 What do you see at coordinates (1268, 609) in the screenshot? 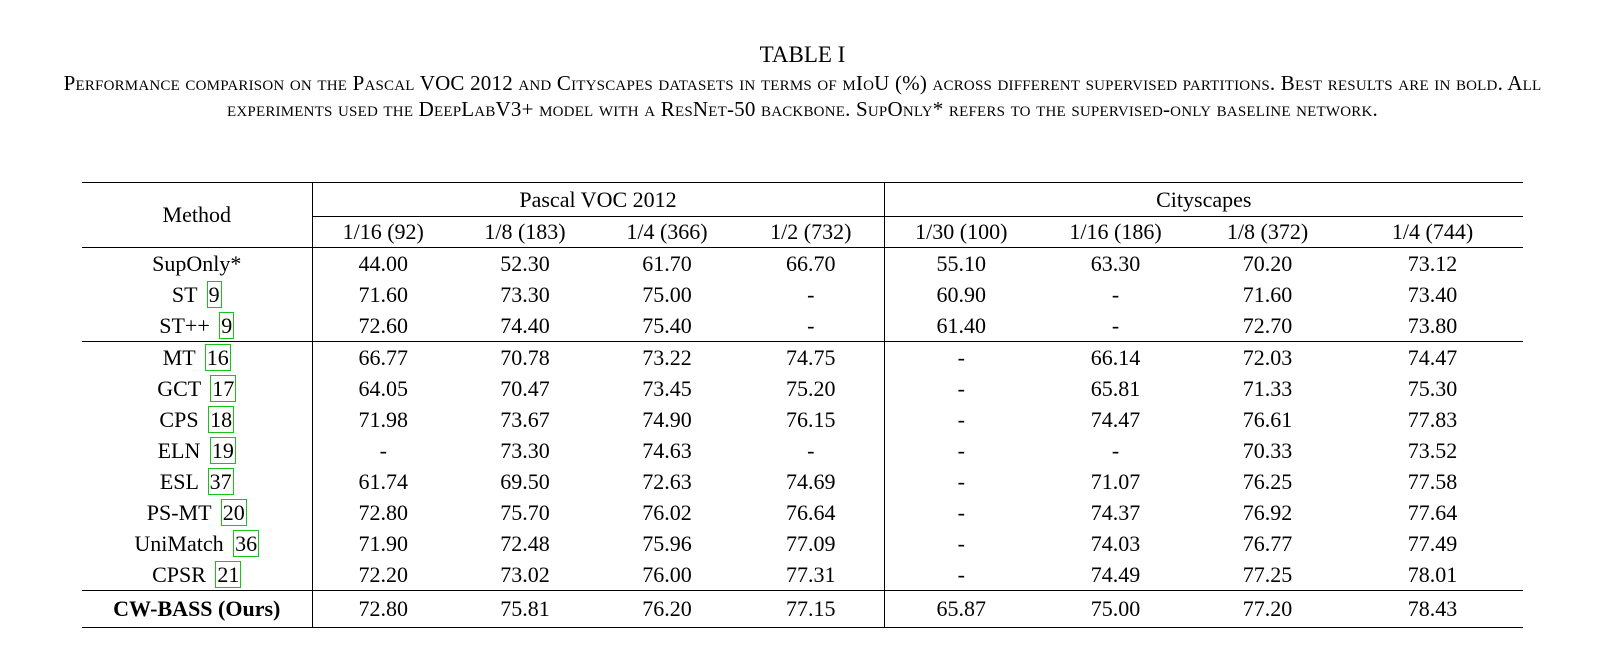
I see `value-cell: 77.20` at bounding box center [1268, 609].